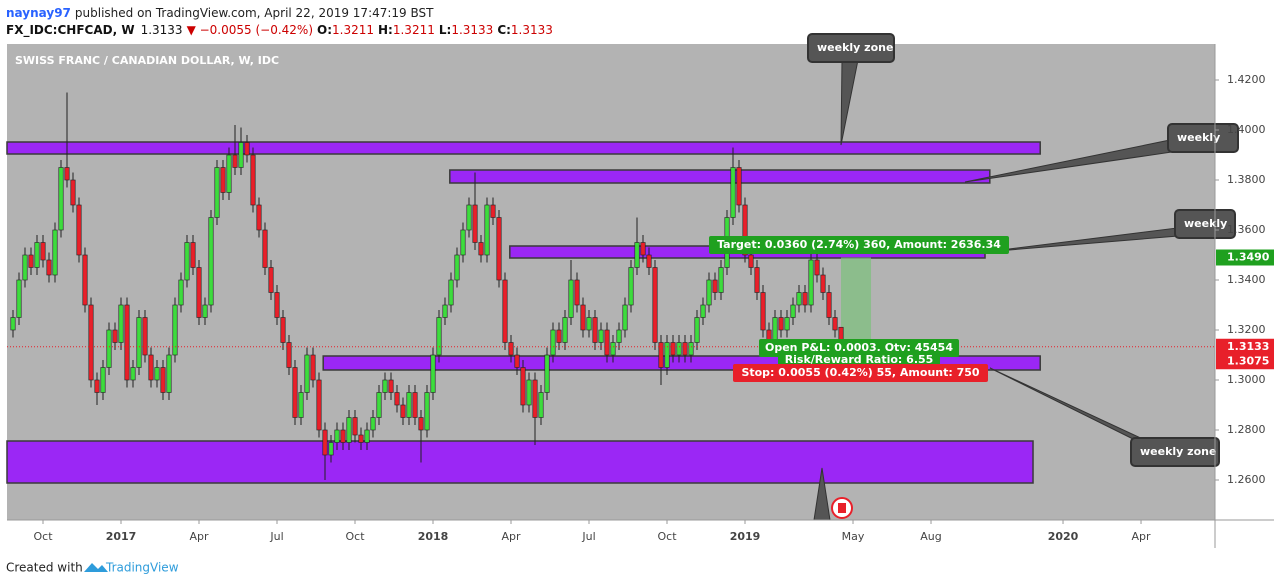 This screenshot has height=586, width=1274. Describe the element at coordinates (1248, 257) in the screenshot. I see `target-price-label: 1.3490` at that location.